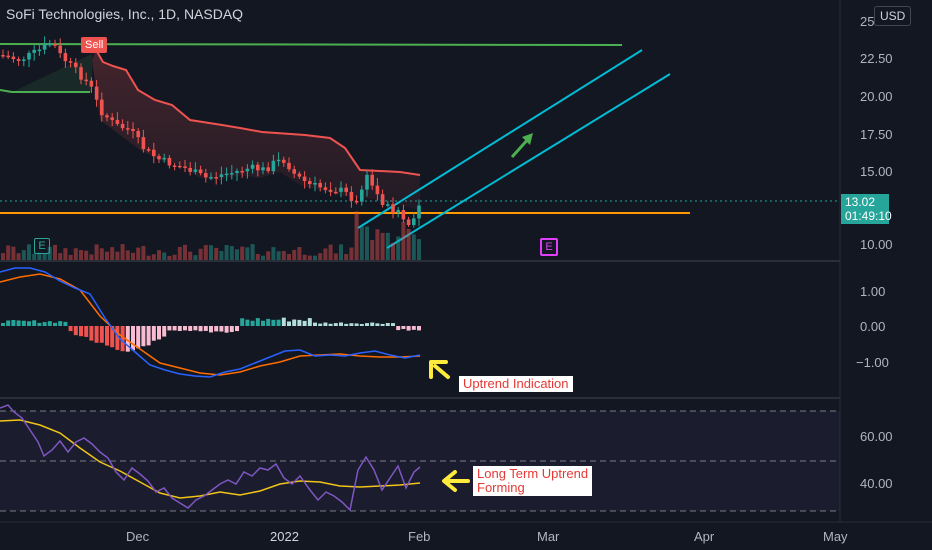 The width and height of the screenshot is (932, 550). Describe the element at coordinates (439, 369) in the screenshot. I see `pointer-arrow-icon` at that location.